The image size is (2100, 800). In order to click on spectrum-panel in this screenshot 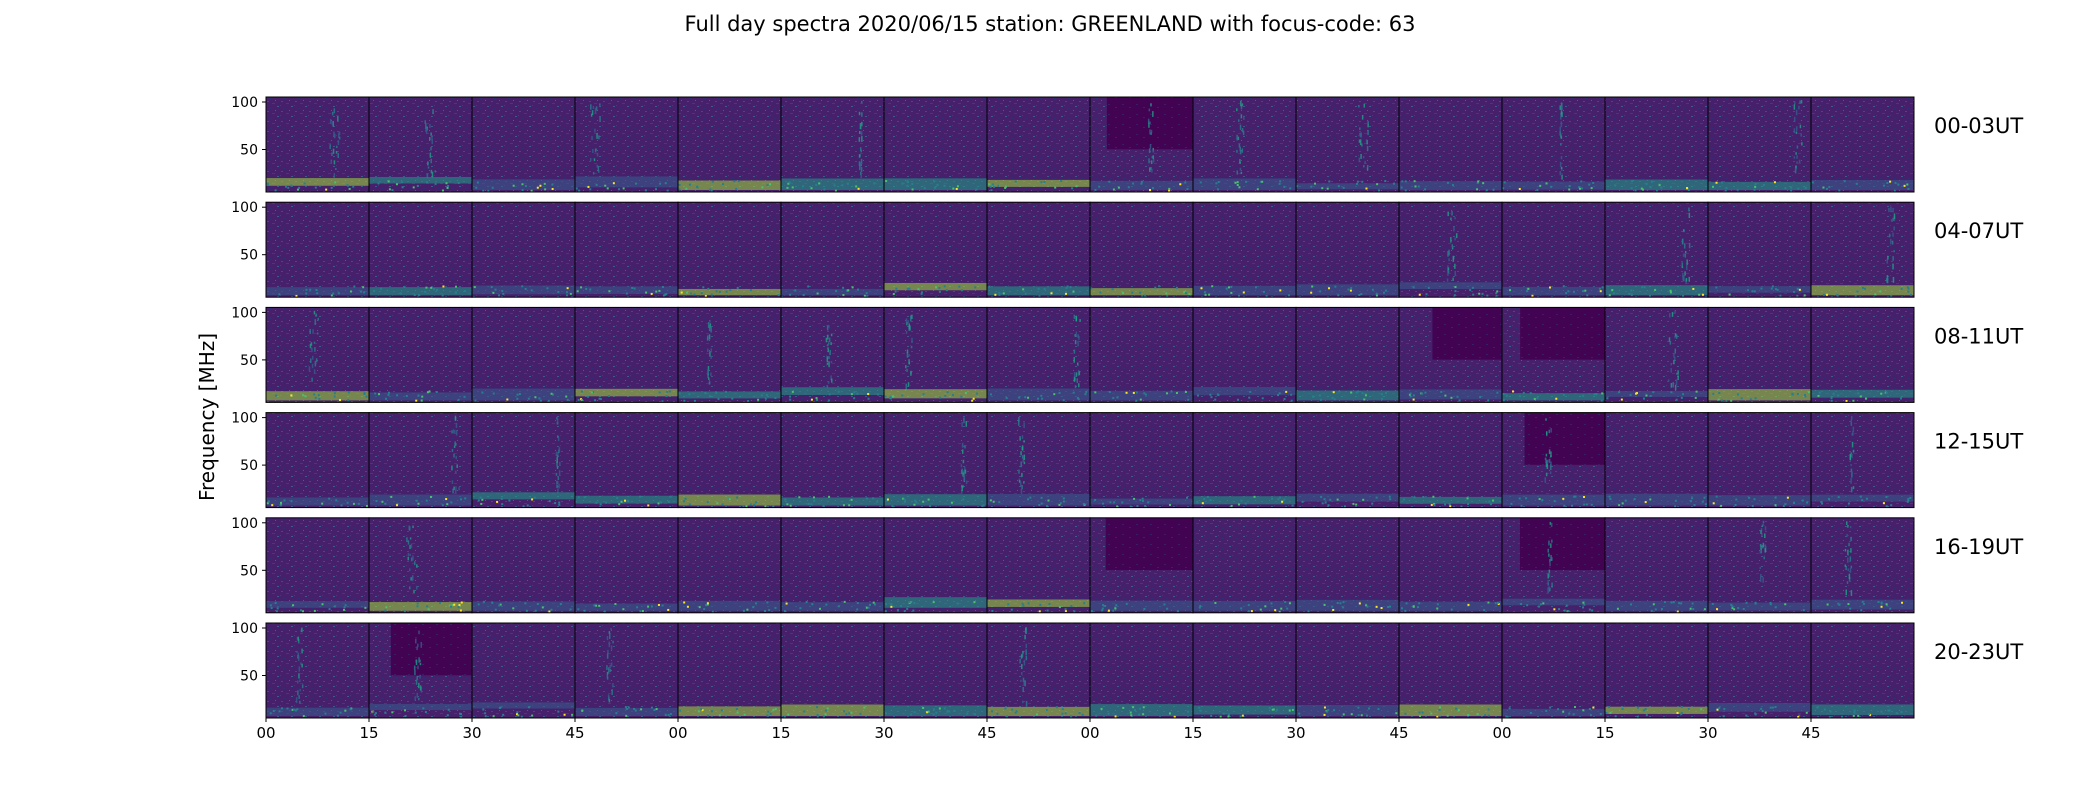, I will do `click(1553, 144)`.